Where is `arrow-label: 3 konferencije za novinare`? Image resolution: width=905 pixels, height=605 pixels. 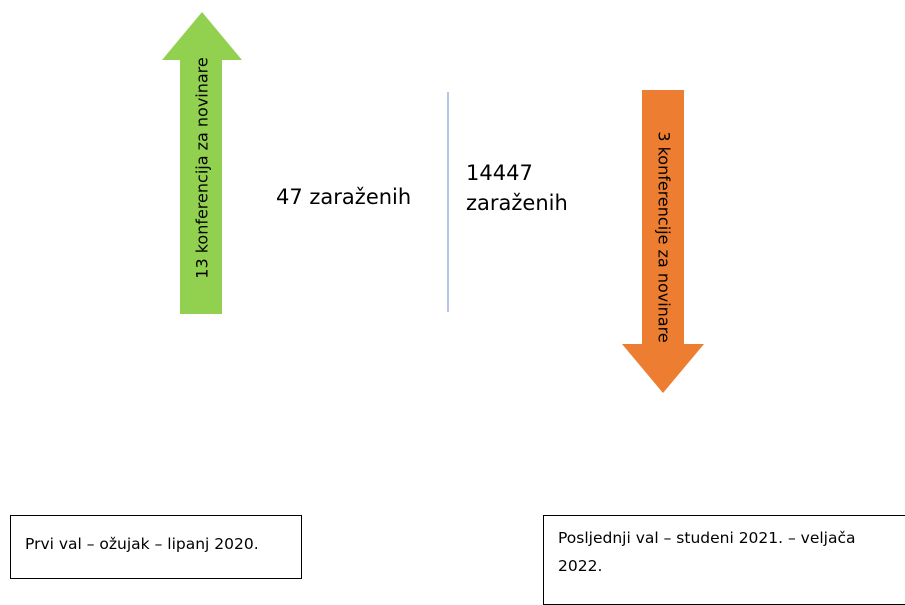 arrow-label: 3 konferencije za novinare is located at coordinates (664, 236).